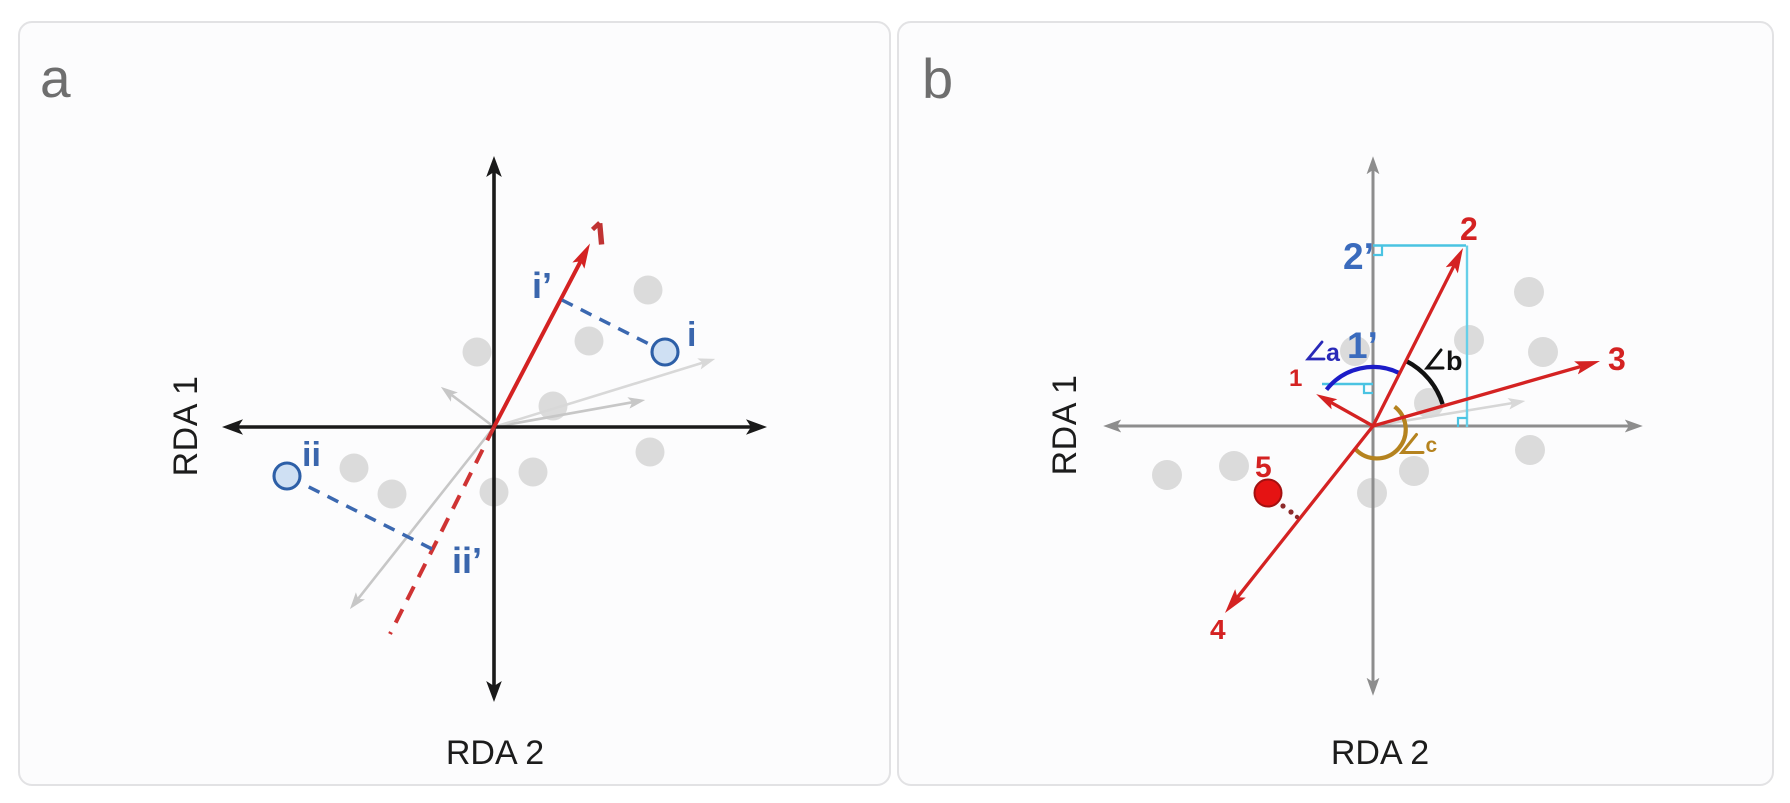 This screenshot has height=803, width=1790. Describe the element at coordinates (1362, 345) in the screenshot. I see `svg-text: 1’` at that location.